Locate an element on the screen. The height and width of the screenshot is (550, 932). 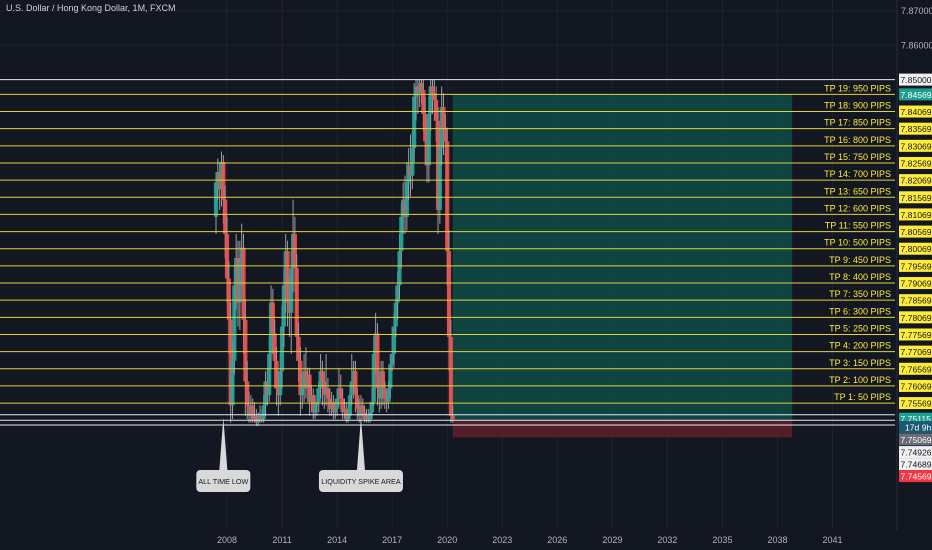
annotation-label: LIQUIDITY SPIKE AREA is located at coordinates (361, 481).